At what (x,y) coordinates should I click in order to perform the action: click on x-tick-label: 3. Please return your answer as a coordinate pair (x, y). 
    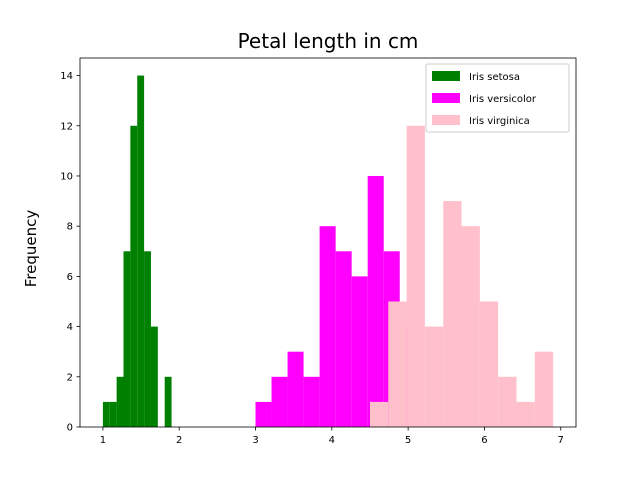
    Looking at the image, I should click on (255, 440).